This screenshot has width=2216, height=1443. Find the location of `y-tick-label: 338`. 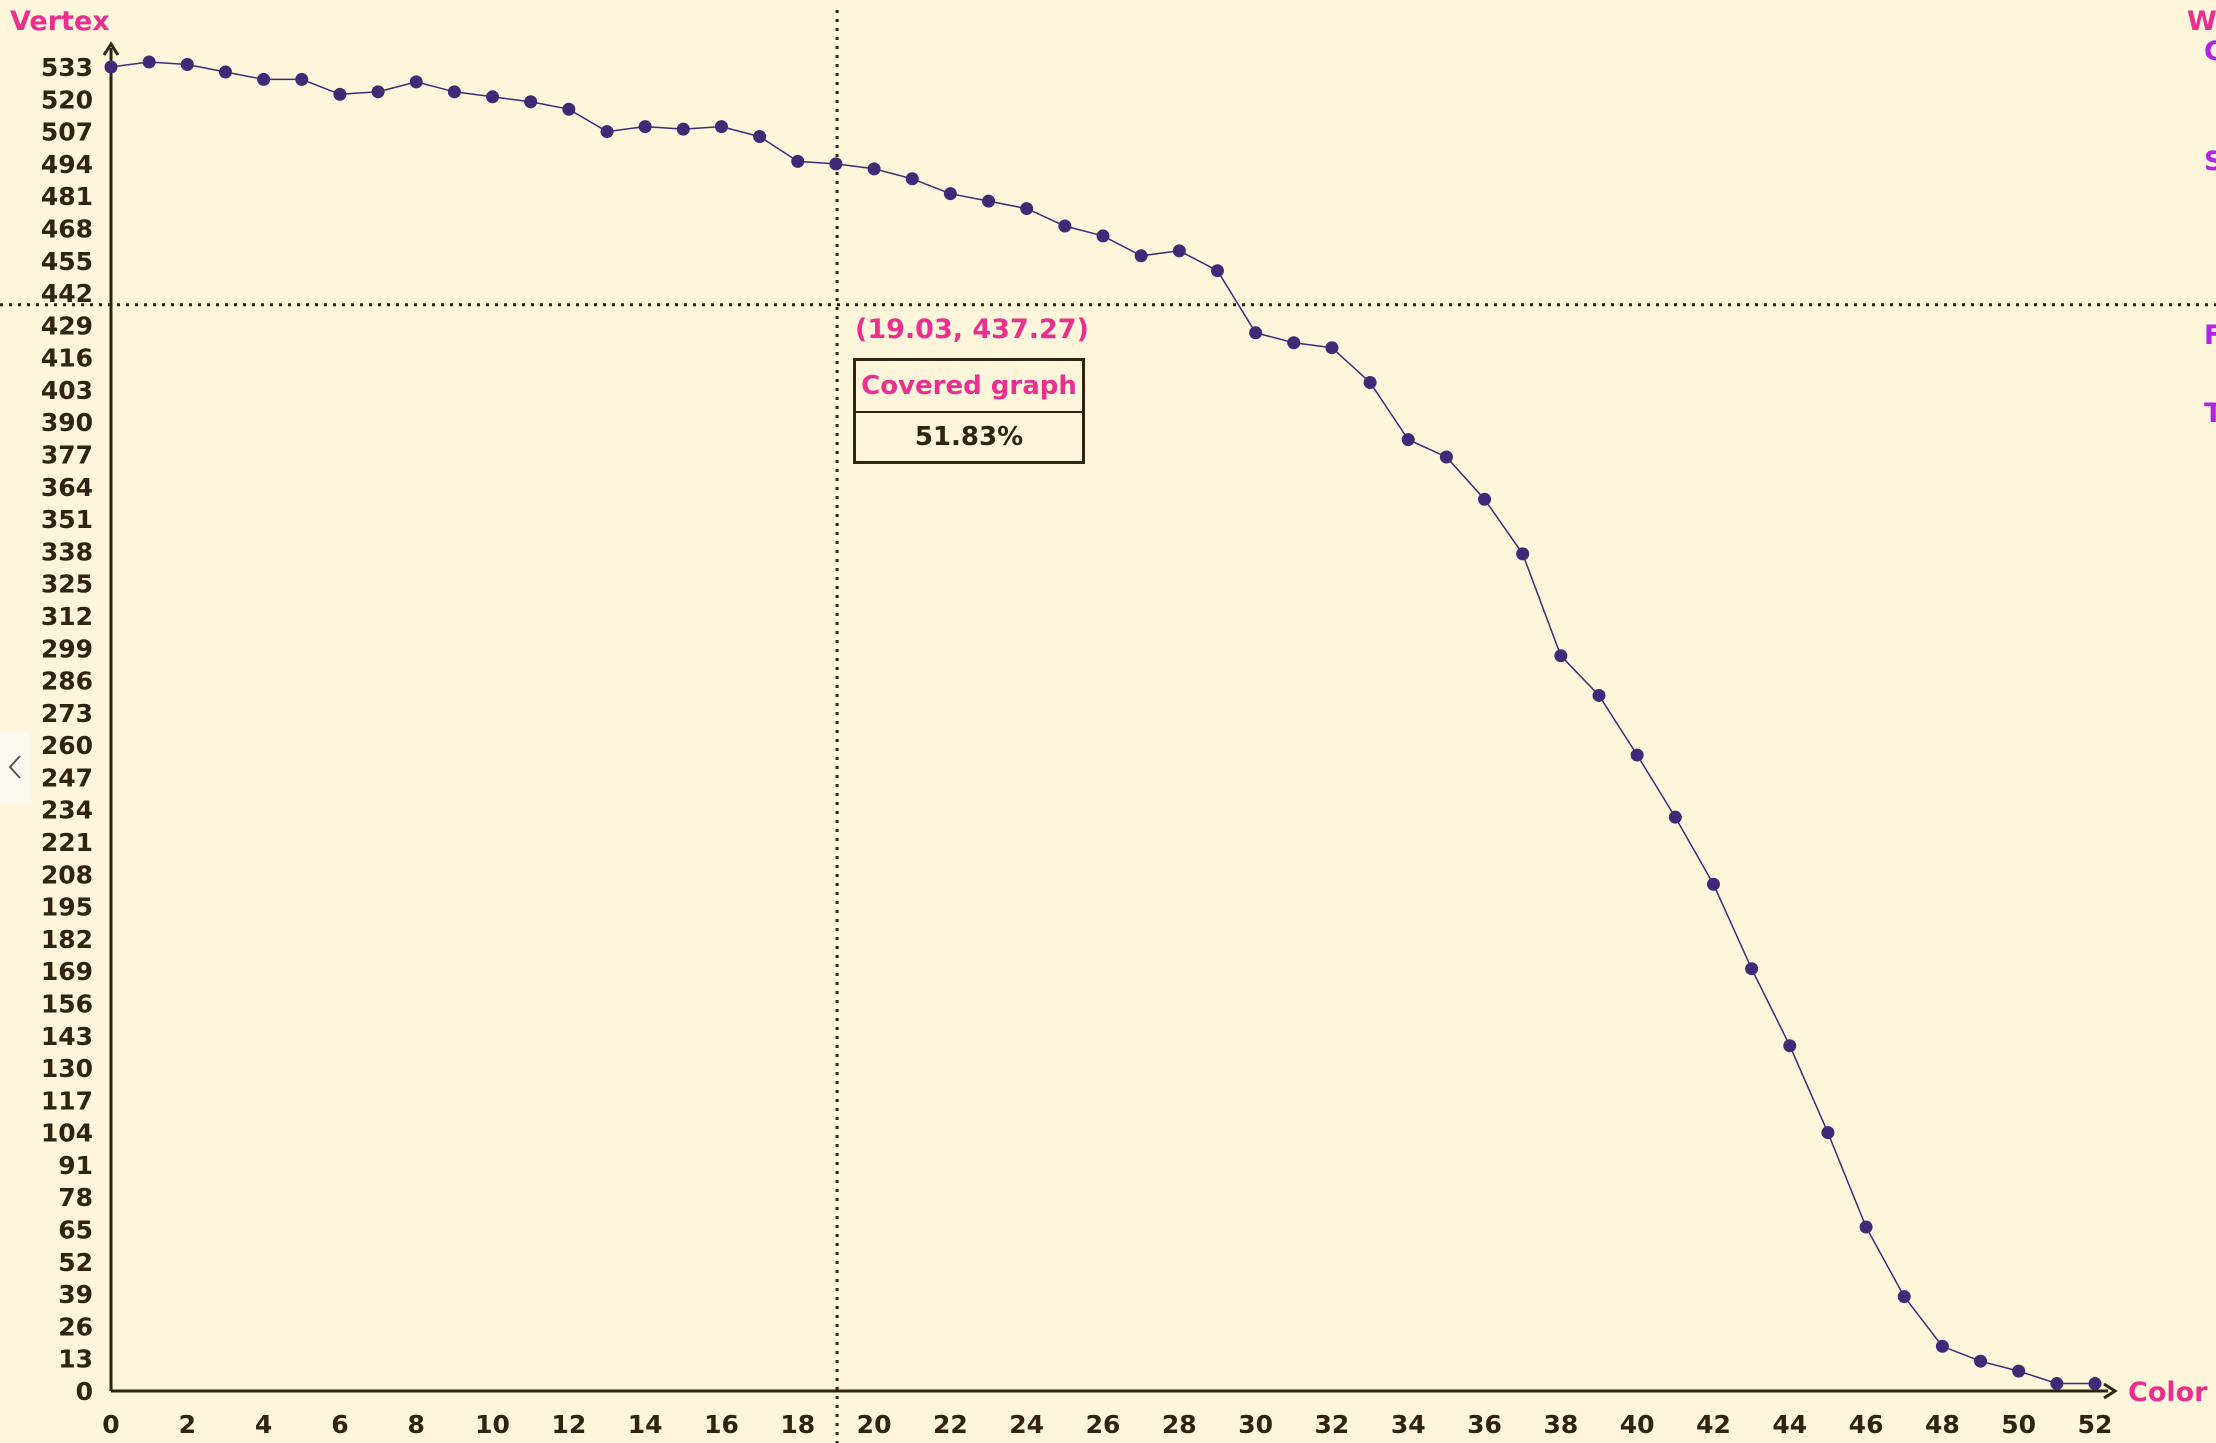

y-tick-label: 338 is located at coordinates (67, 551).